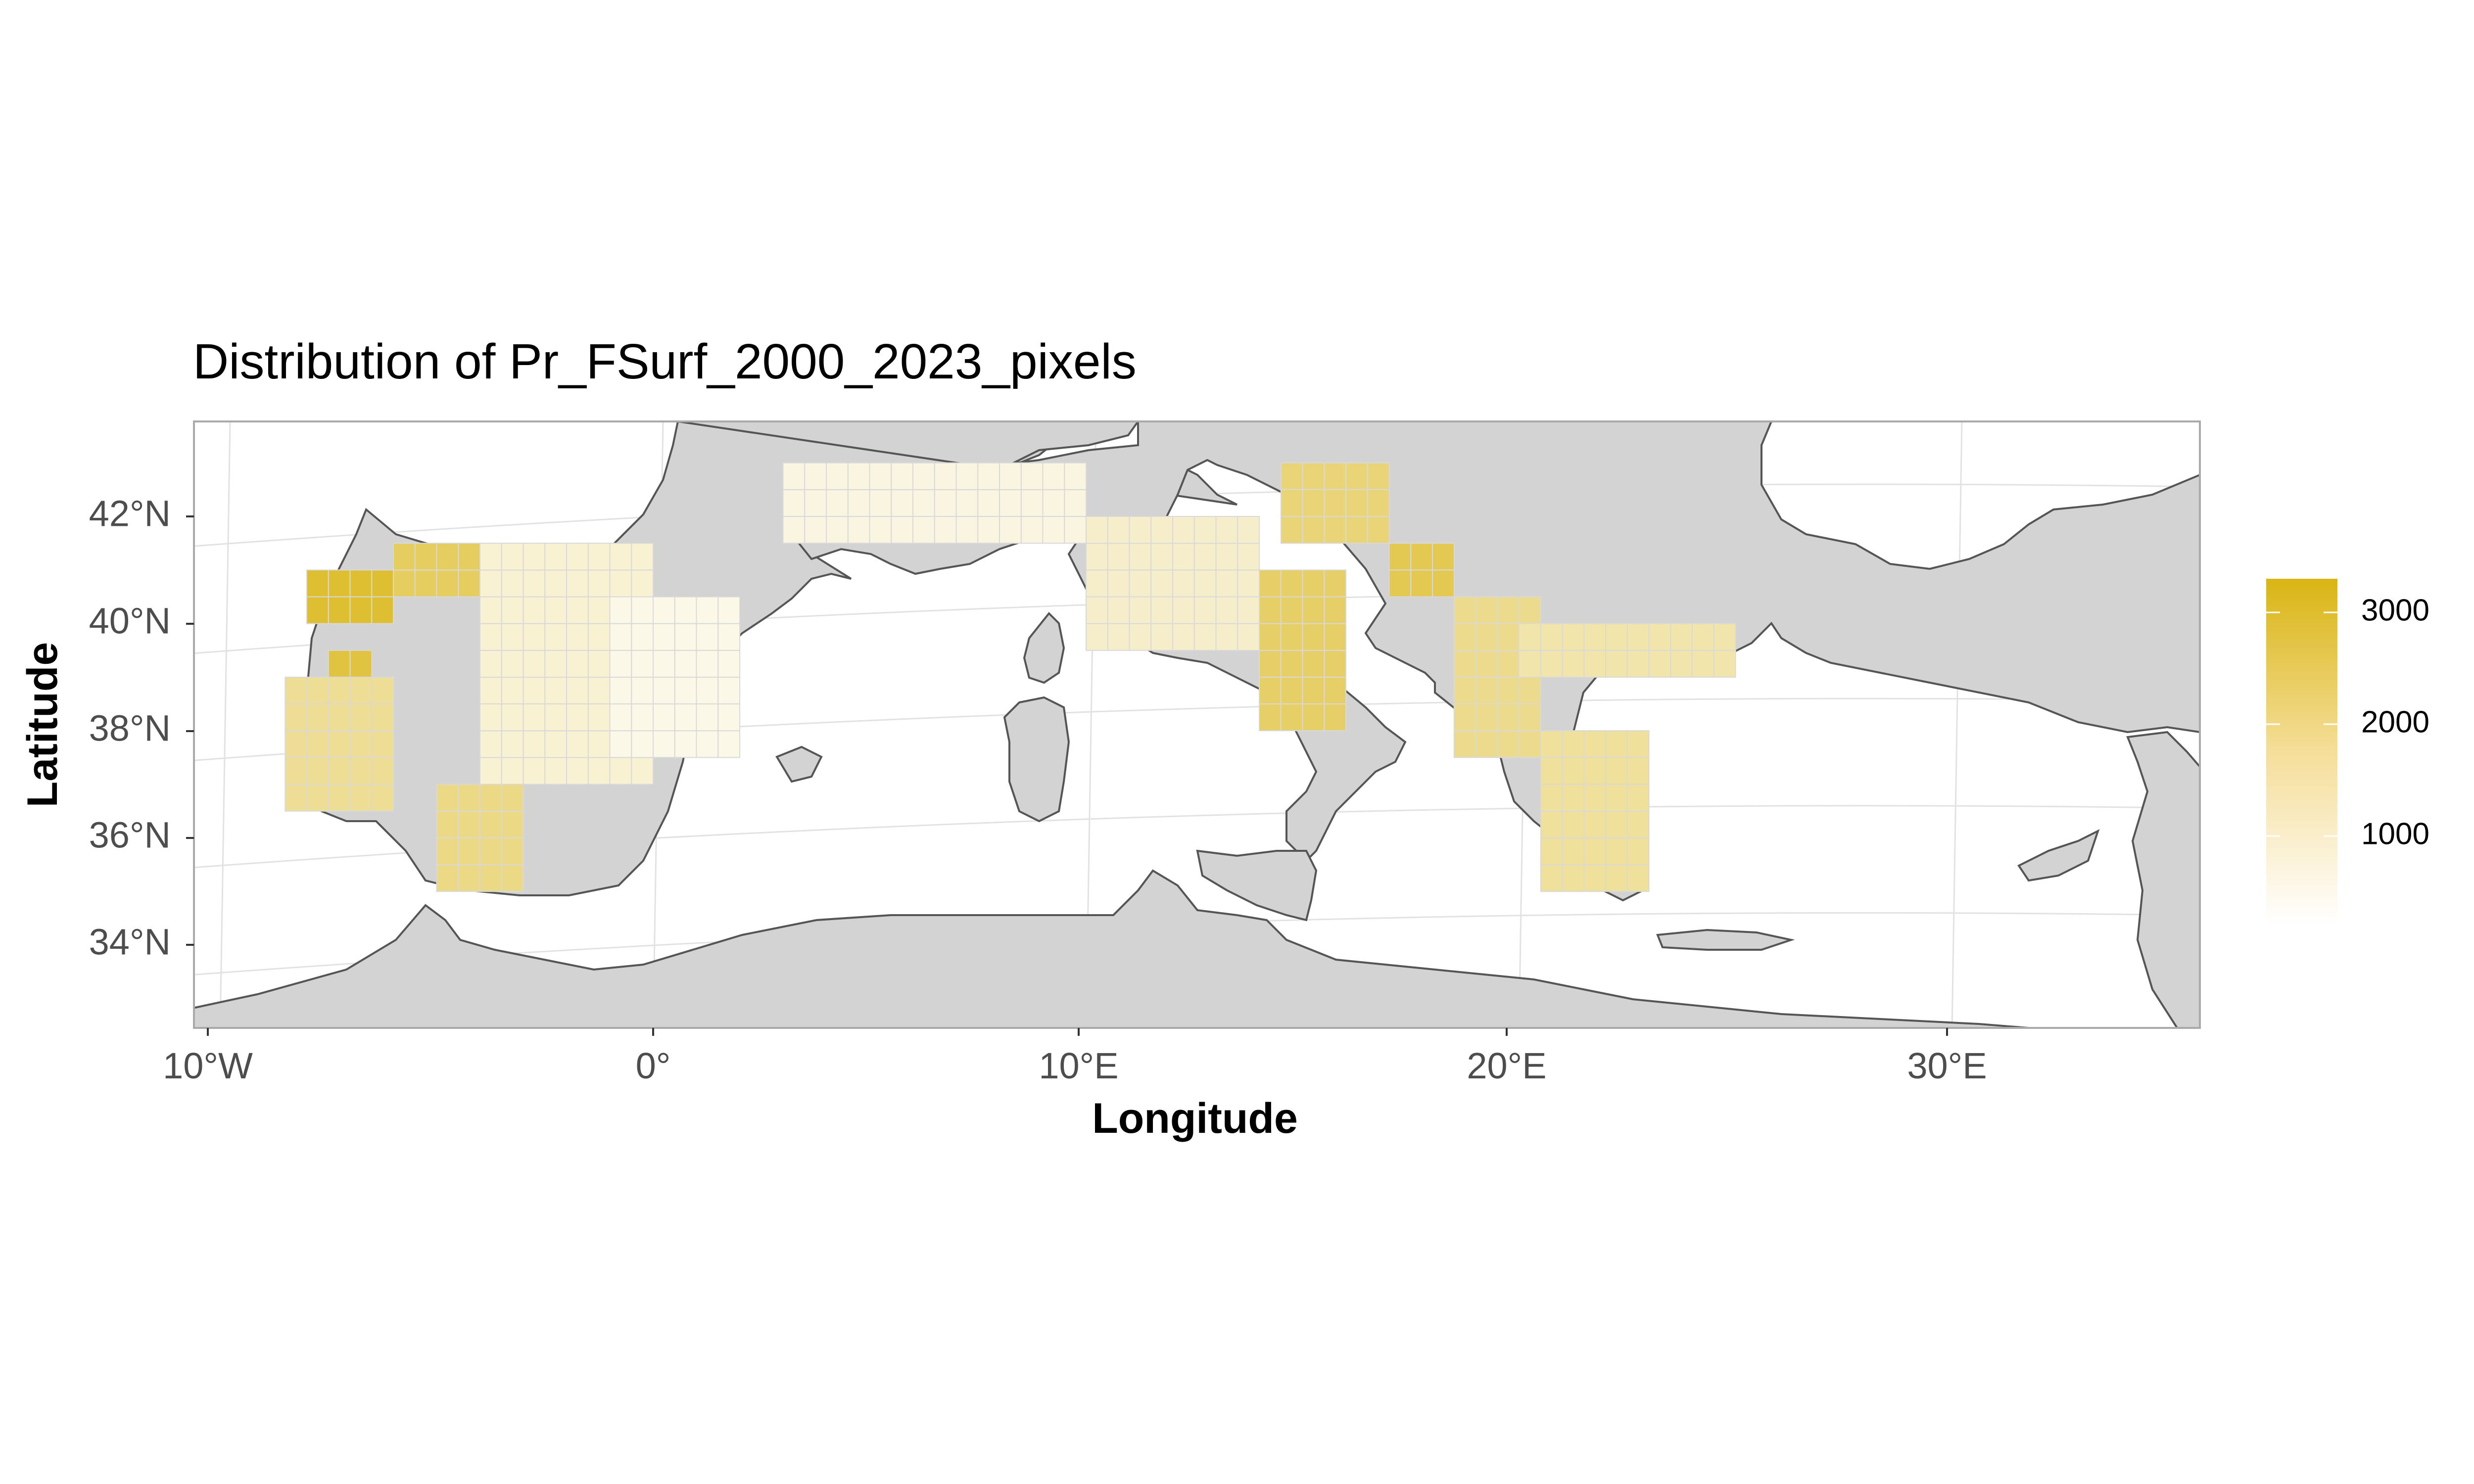 Image resolution: width=2474 pixels, height=1484 pixels. What do you see at coordinates (2395, 834) in the screenshot?
I see `colorbar-tick-label: 1000` at bounding box center [2395, 834].